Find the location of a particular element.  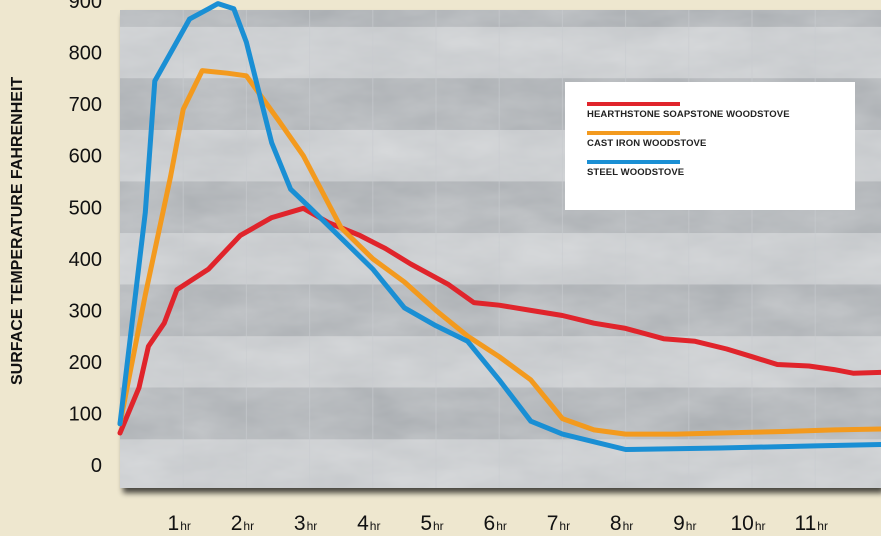

legend-item-cast-iron: CAST IRON WOODSTOVE is located at coordinates (721, 140).